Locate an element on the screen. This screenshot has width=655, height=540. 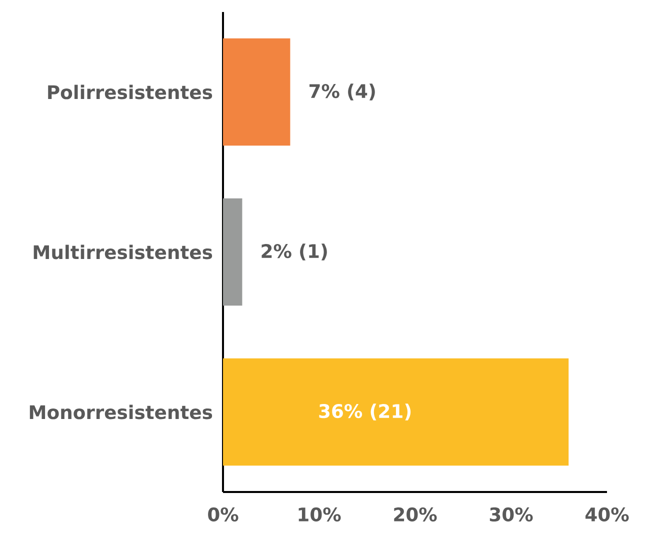
data-label: 2% (1) is located at coordinates (294, 252).